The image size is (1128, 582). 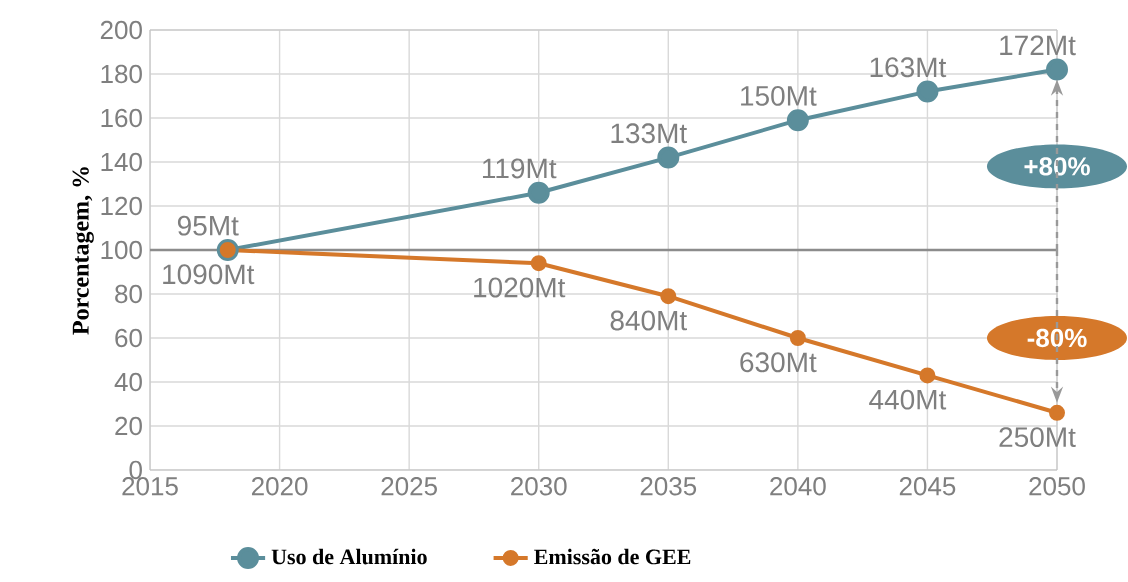 I want to click on y-tick-label: 180, so click(x=121, y=74).